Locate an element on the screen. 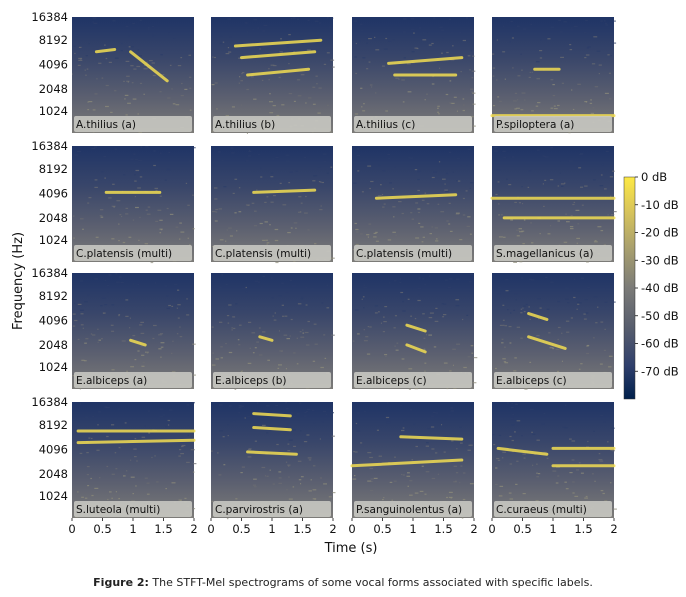 Image resolution: width=686 pixels, height=597 pixels. x-tick-label: 2 is located at coordinates (613, 529).